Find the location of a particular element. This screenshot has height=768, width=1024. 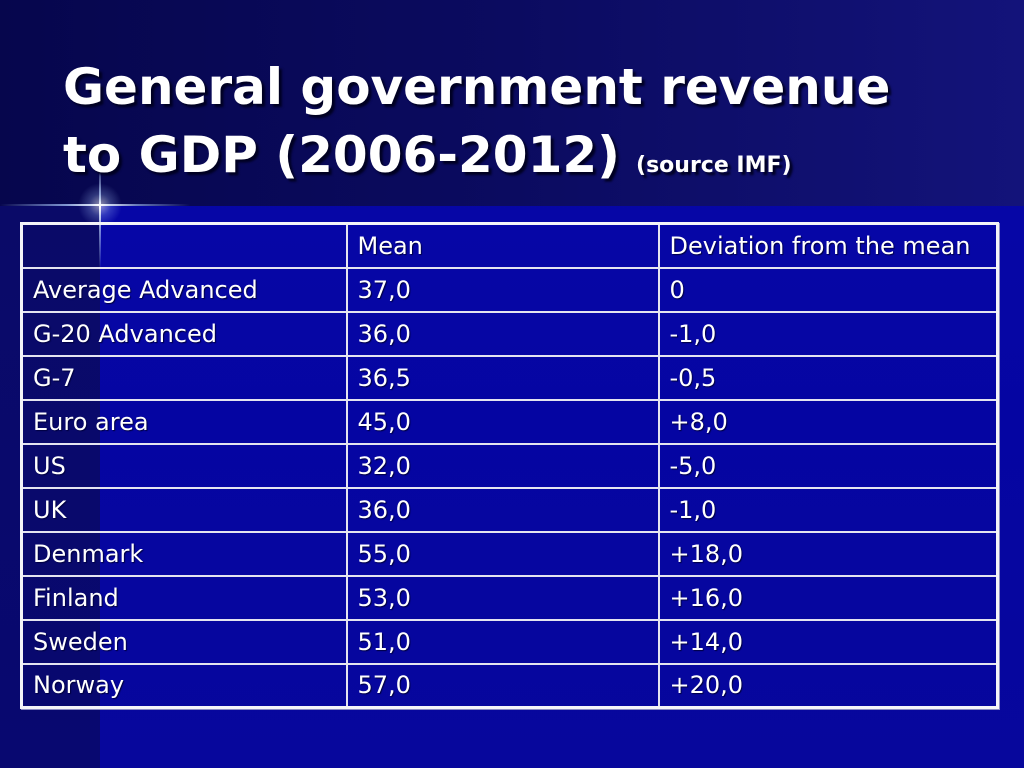

table-row: US 32,0 -5,0 is located at coordinates (509, 465).